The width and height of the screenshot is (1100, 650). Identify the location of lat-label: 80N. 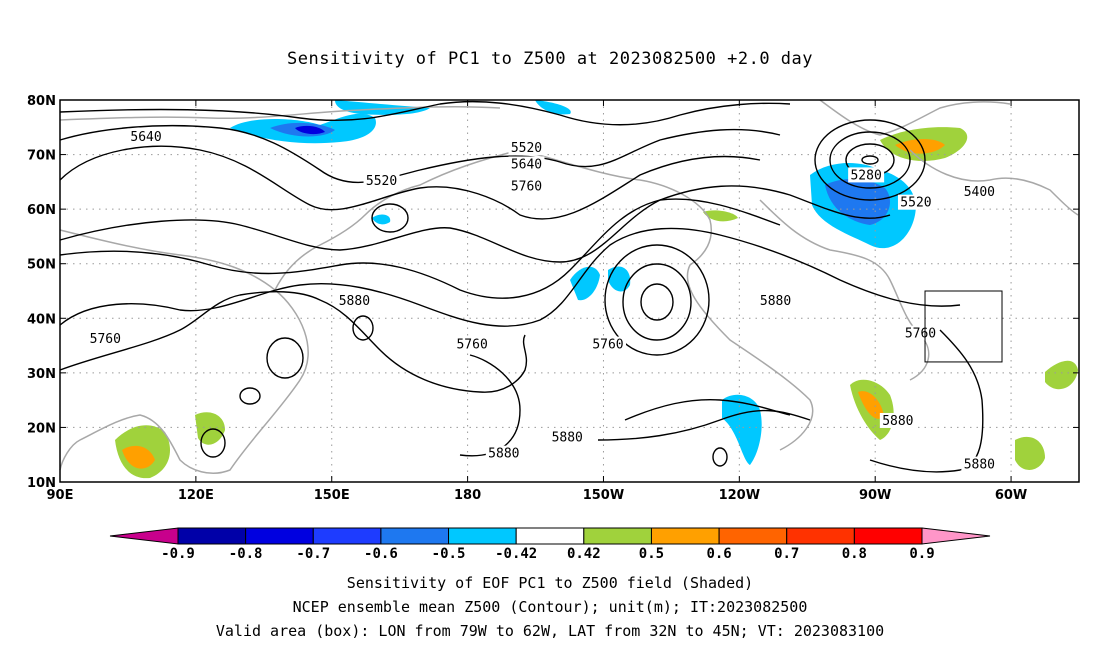
(41, 101).